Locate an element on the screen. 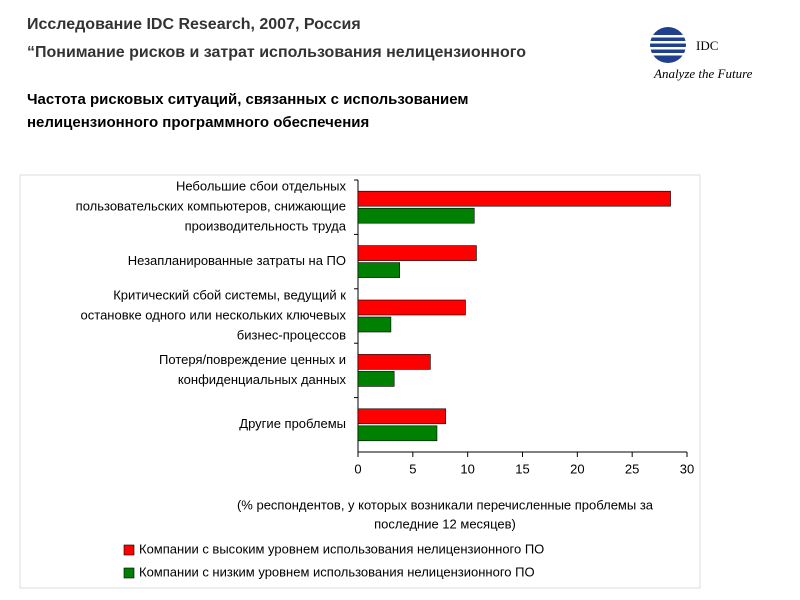 Image resolution: width=800 pixels, height=600 pixels. logo-tagline: Analyze the Future is located at coordinates (703, 73).